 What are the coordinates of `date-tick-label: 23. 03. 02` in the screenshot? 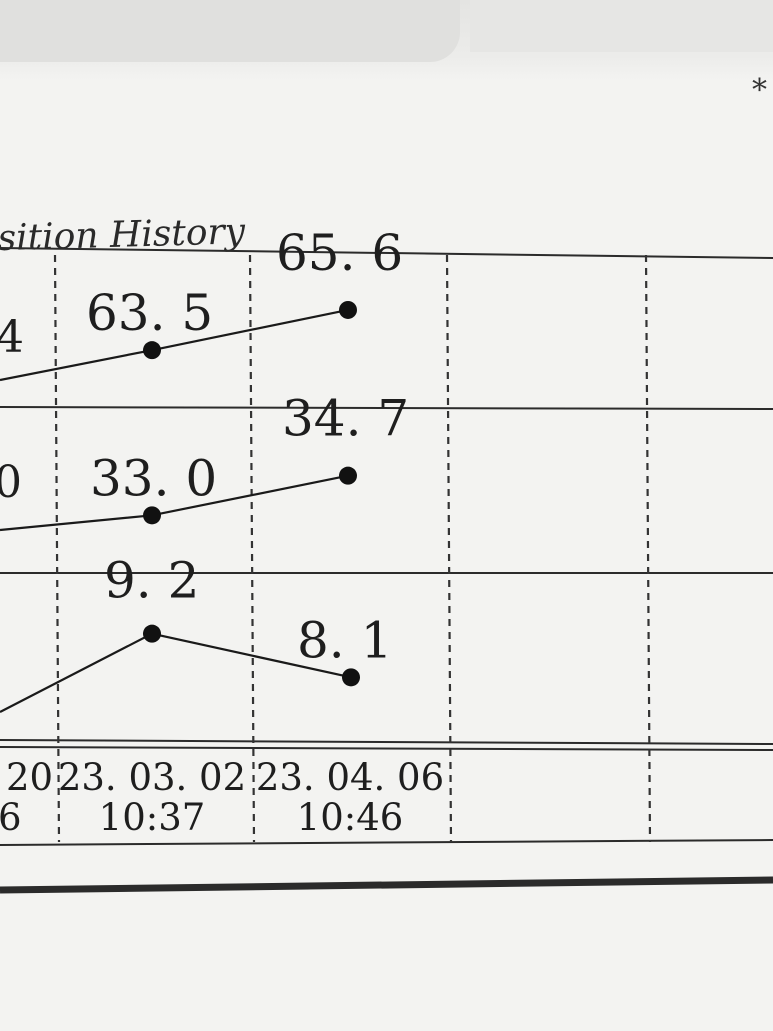 It's located at (152, 777).